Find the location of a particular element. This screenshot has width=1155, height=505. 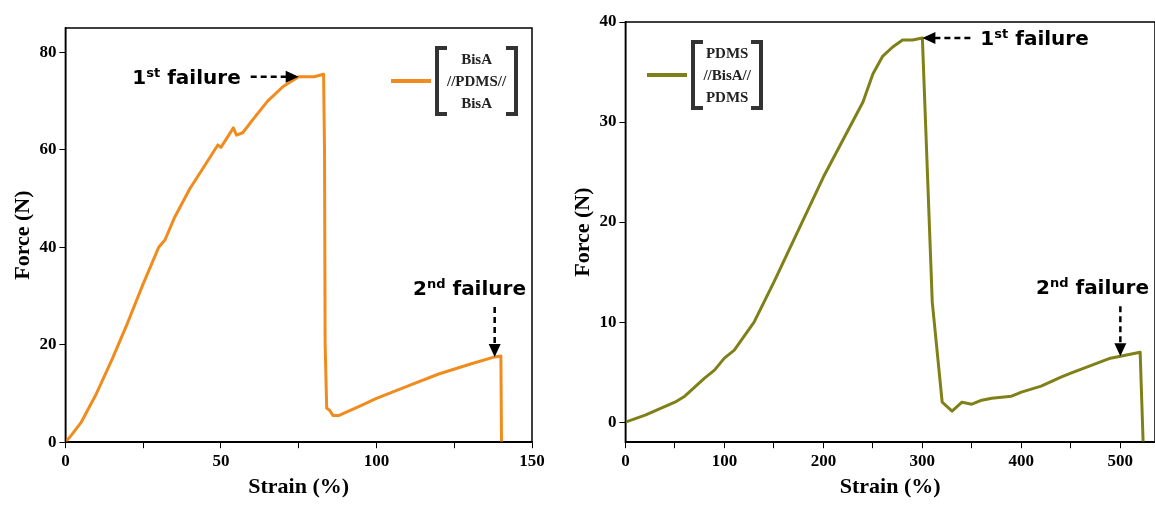

y-tick-label: 80 is located at coordinates (48, 51).